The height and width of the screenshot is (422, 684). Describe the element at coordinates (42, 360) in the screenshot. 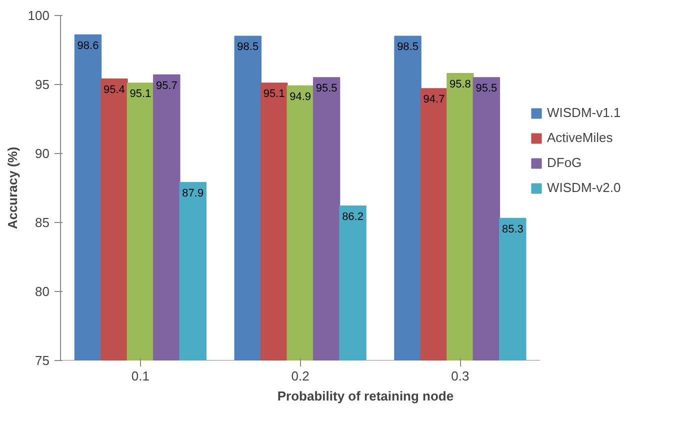

I see `y-tick-label: 75` at that location.